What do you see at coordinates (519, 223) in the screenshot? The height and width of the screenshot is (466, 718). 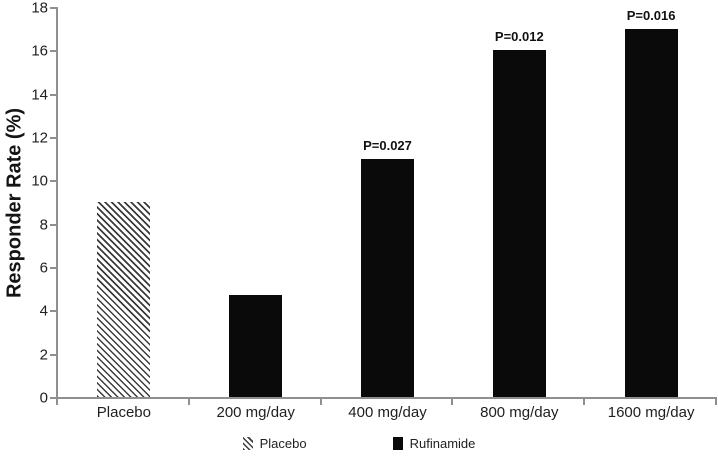 I see `bar-800-mg-day` at bounding box center [519, 223].